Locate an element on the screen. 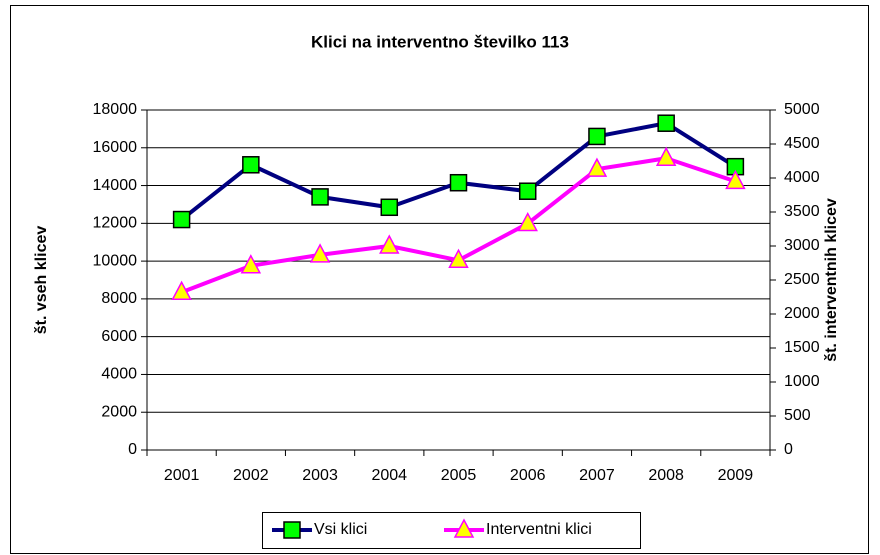 This screenshot has height=555, width=880. x-tick-label: 2001 is located at coordinates (182, 475).